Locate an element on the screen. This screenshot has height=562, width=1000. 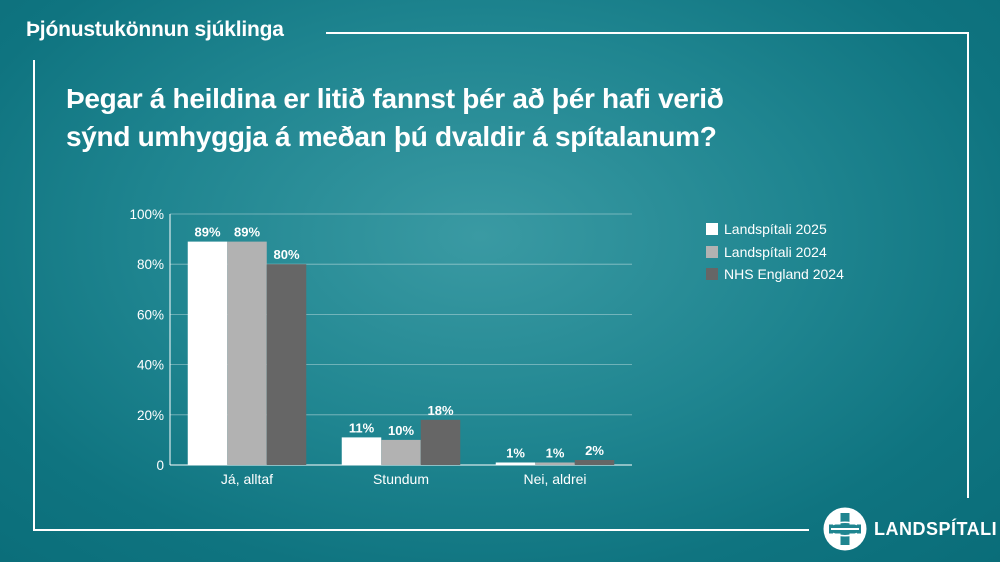
y-tick-label: 0 is located at coordinates (160, 465).